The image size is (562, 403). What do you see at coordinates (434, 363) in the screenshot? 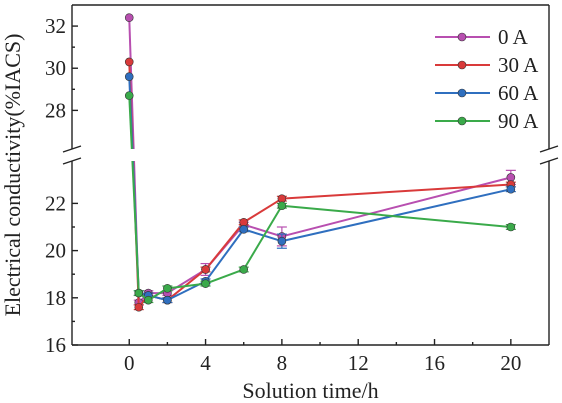
I see `x-tick-label: 16` at bounding box center [434, 363].